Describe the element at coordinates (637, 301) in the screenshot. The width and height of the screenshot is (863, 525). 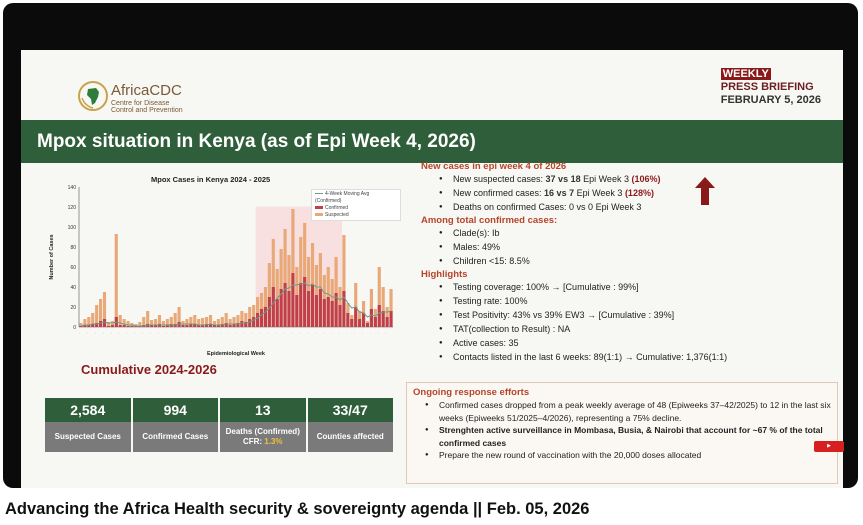
I see `list-item: Testing rate: 100%` at that location.